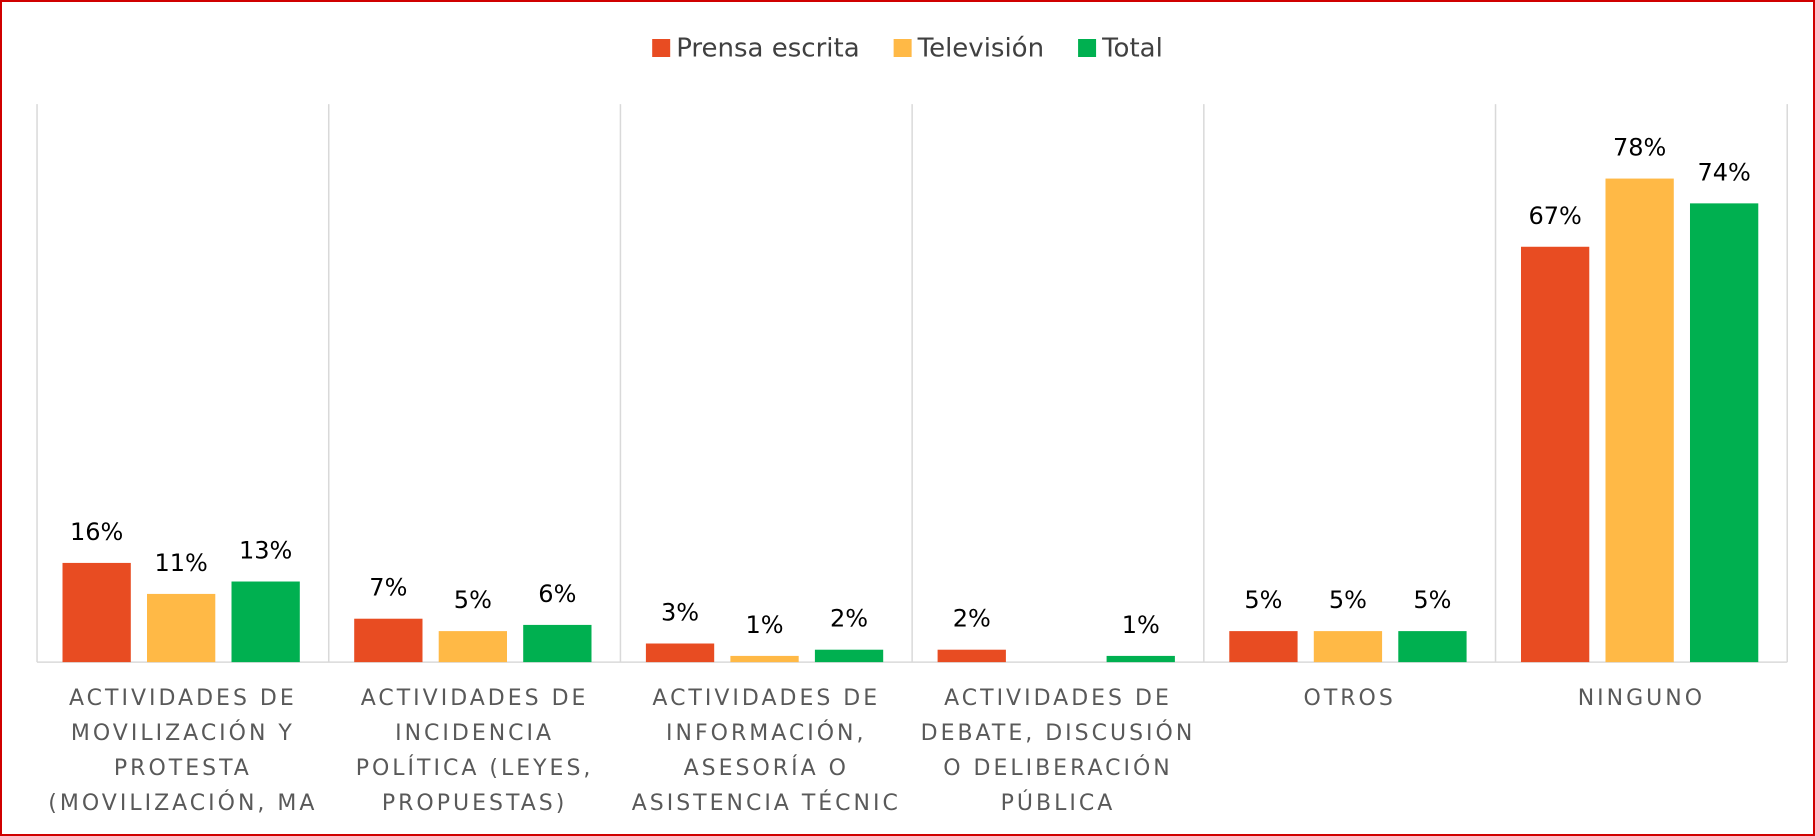  What do you see at coordinates (1641, 698) in the screenshot?
I see `x-tick-label: NINGUNO` at bounding box center [1641, 698].